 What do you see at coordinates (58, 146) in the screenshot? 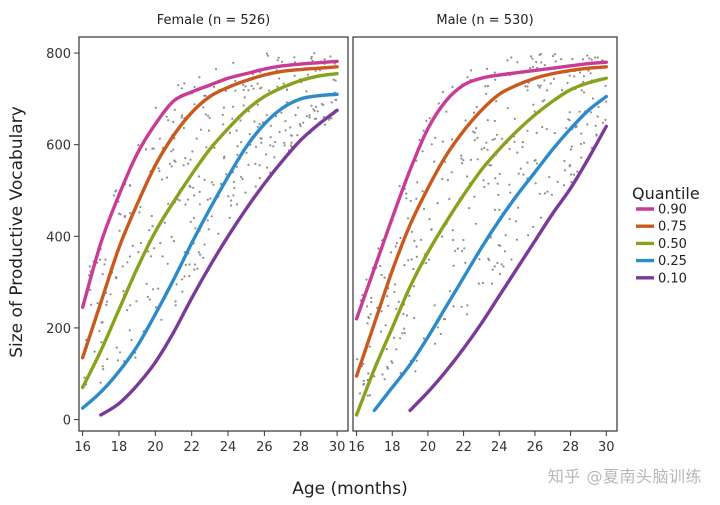
I see `y-tick-label: 600` at bounding box center [58, 146].